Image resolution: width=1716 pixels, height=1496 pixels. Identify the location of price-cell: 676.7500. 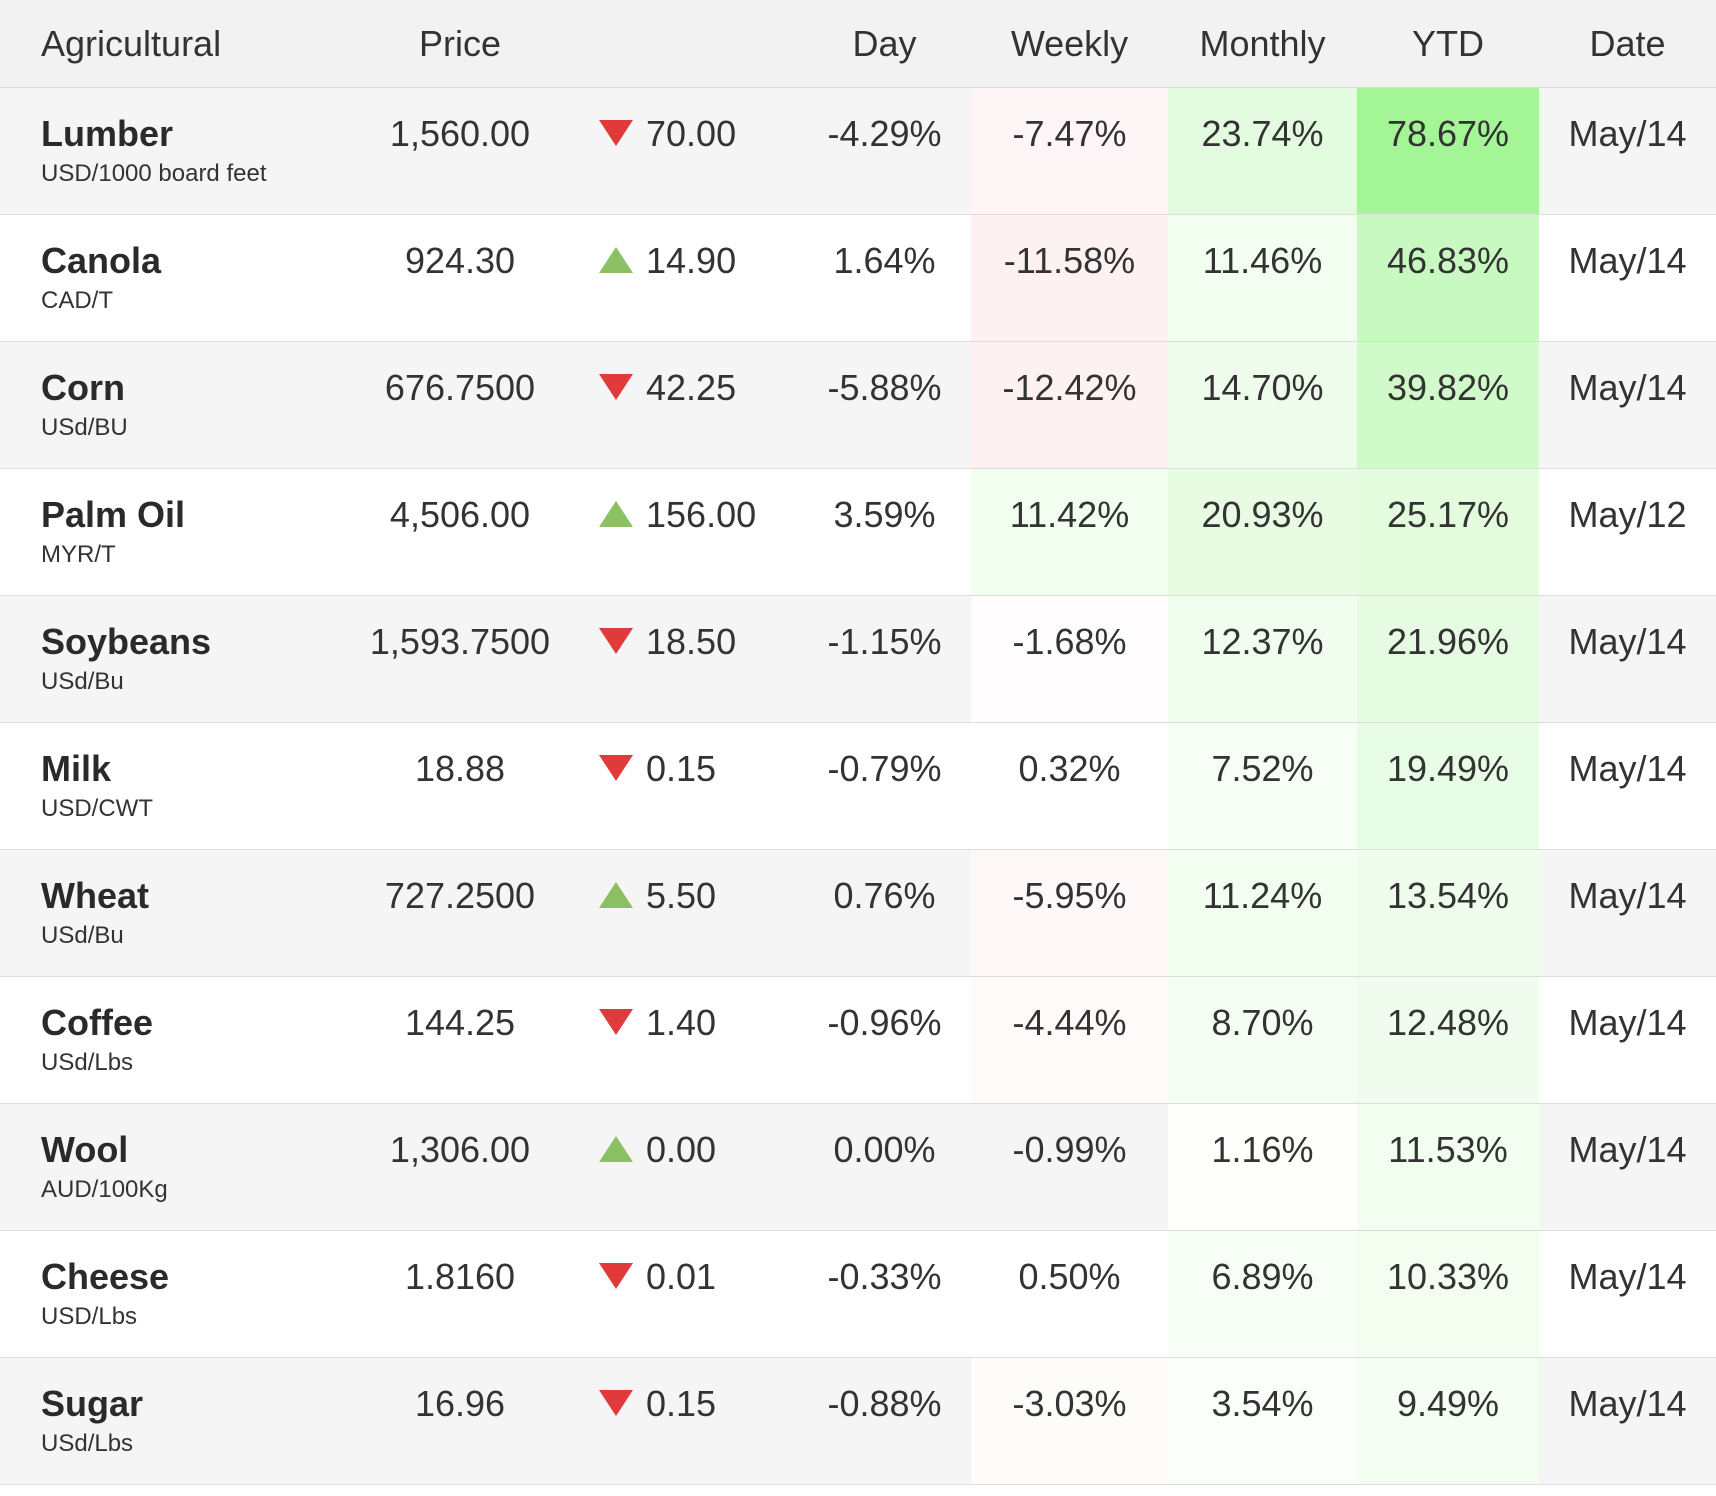
(460, 405).